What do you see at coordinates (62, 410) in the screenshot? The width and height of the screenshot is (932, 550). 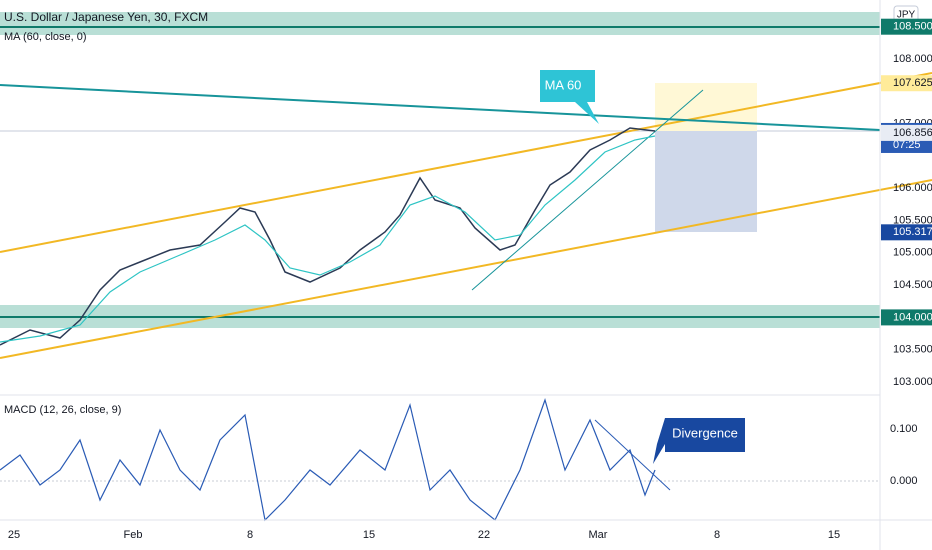 I see `macd-title: MACD (12, 26, close, 9)` at bounding box center [62, 410].